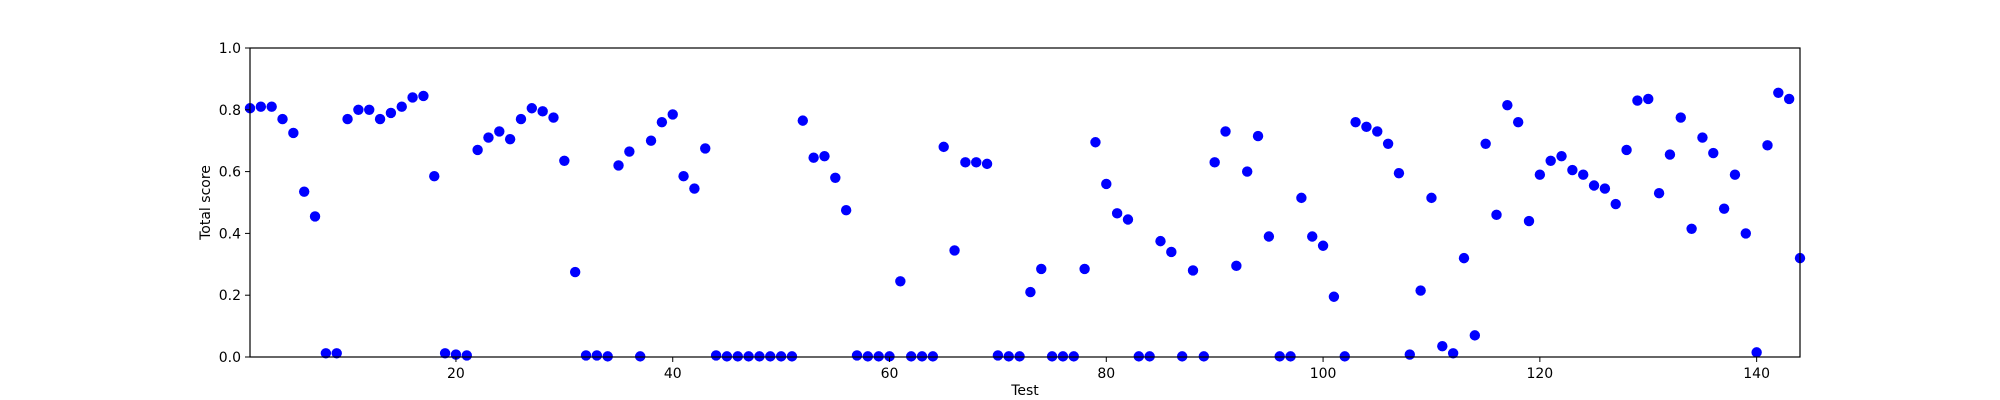 This screenshot has width=2000, height=400. I want to click on x-axis-label: Test, so click(1024, 391).